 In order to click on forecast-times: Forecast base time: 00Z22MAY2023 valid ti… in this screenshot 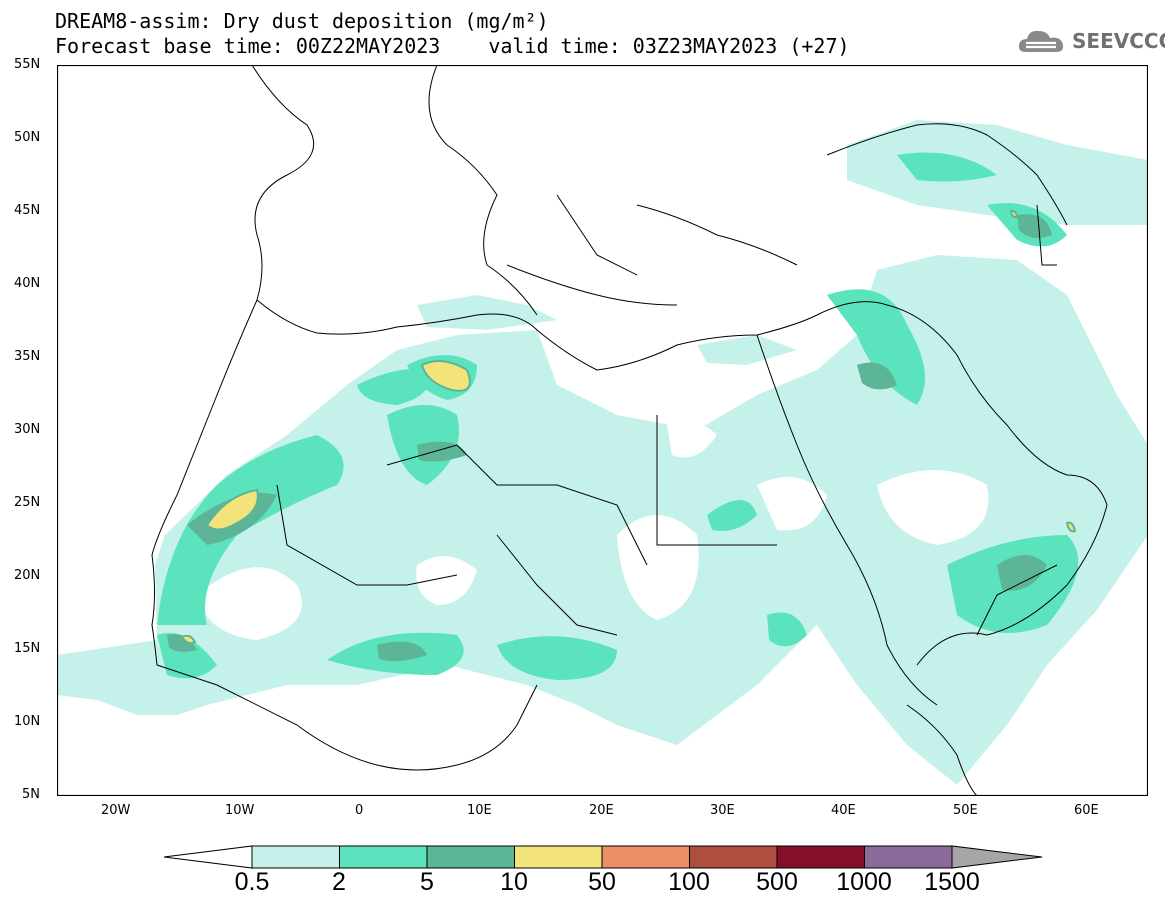, I will do `click(452, 46)`.